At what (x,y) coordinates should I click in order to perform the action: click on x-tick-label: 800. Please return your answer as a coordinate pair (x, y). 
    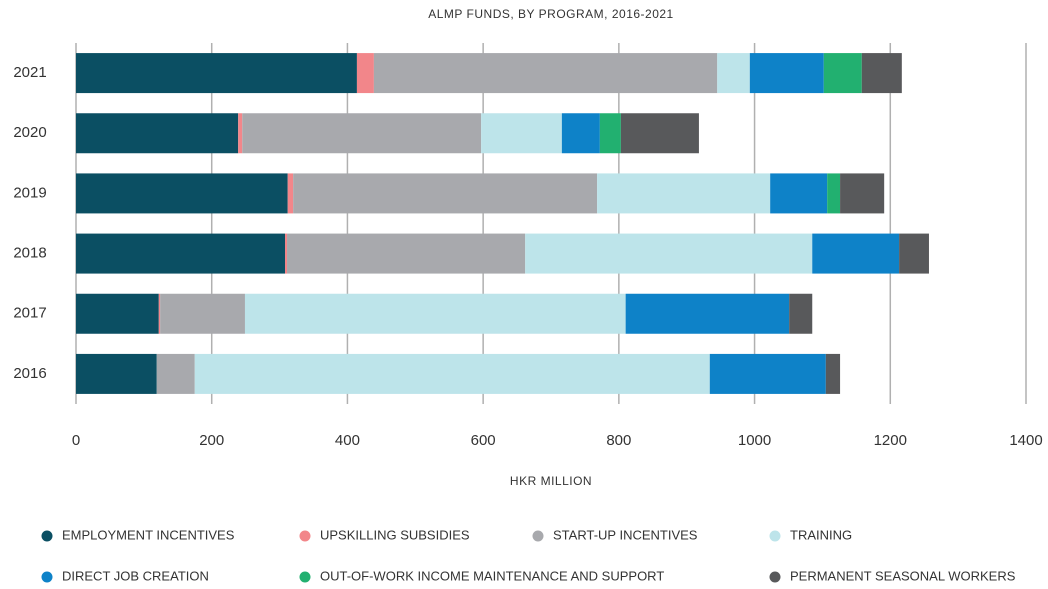
    Looking at the image, I should click on (618, 440).